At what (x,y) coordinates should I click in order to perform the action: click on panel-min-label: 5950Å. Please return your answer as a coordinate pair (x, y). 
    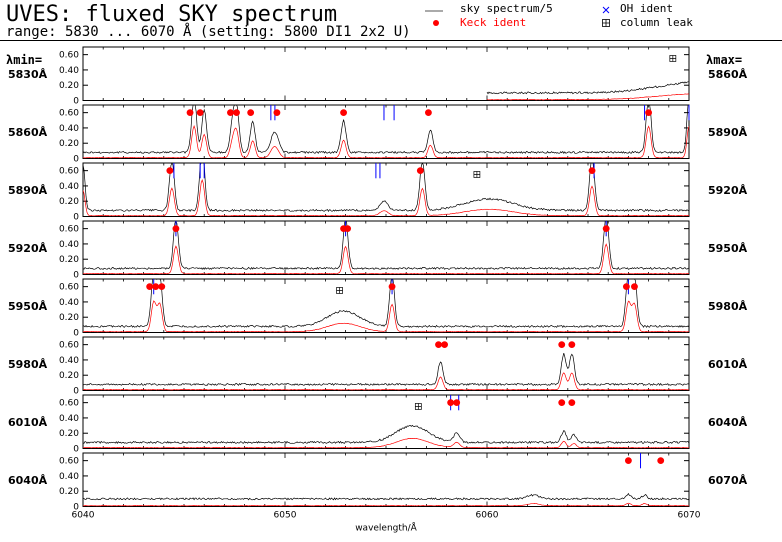
    Looking at the image, I should click on (28, 306).